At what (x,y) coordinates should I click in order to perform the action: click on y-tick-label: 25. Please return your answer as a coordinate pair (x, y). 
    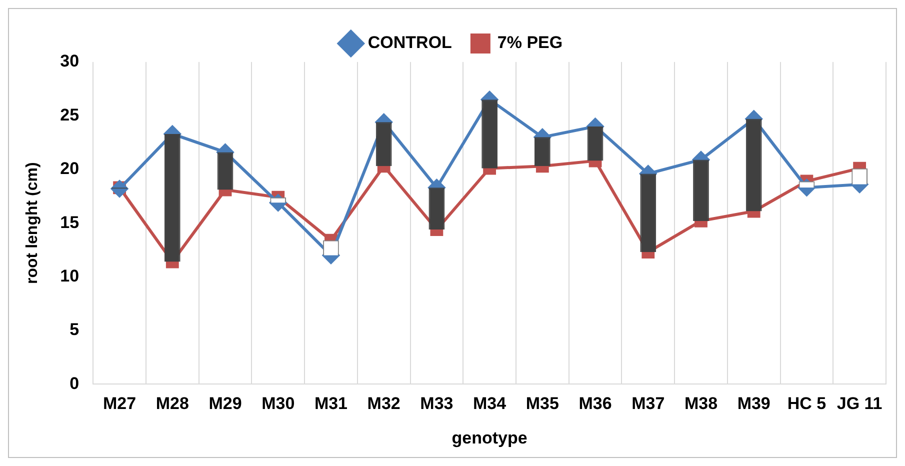
    Looking at the image, I should click on (70, 114).